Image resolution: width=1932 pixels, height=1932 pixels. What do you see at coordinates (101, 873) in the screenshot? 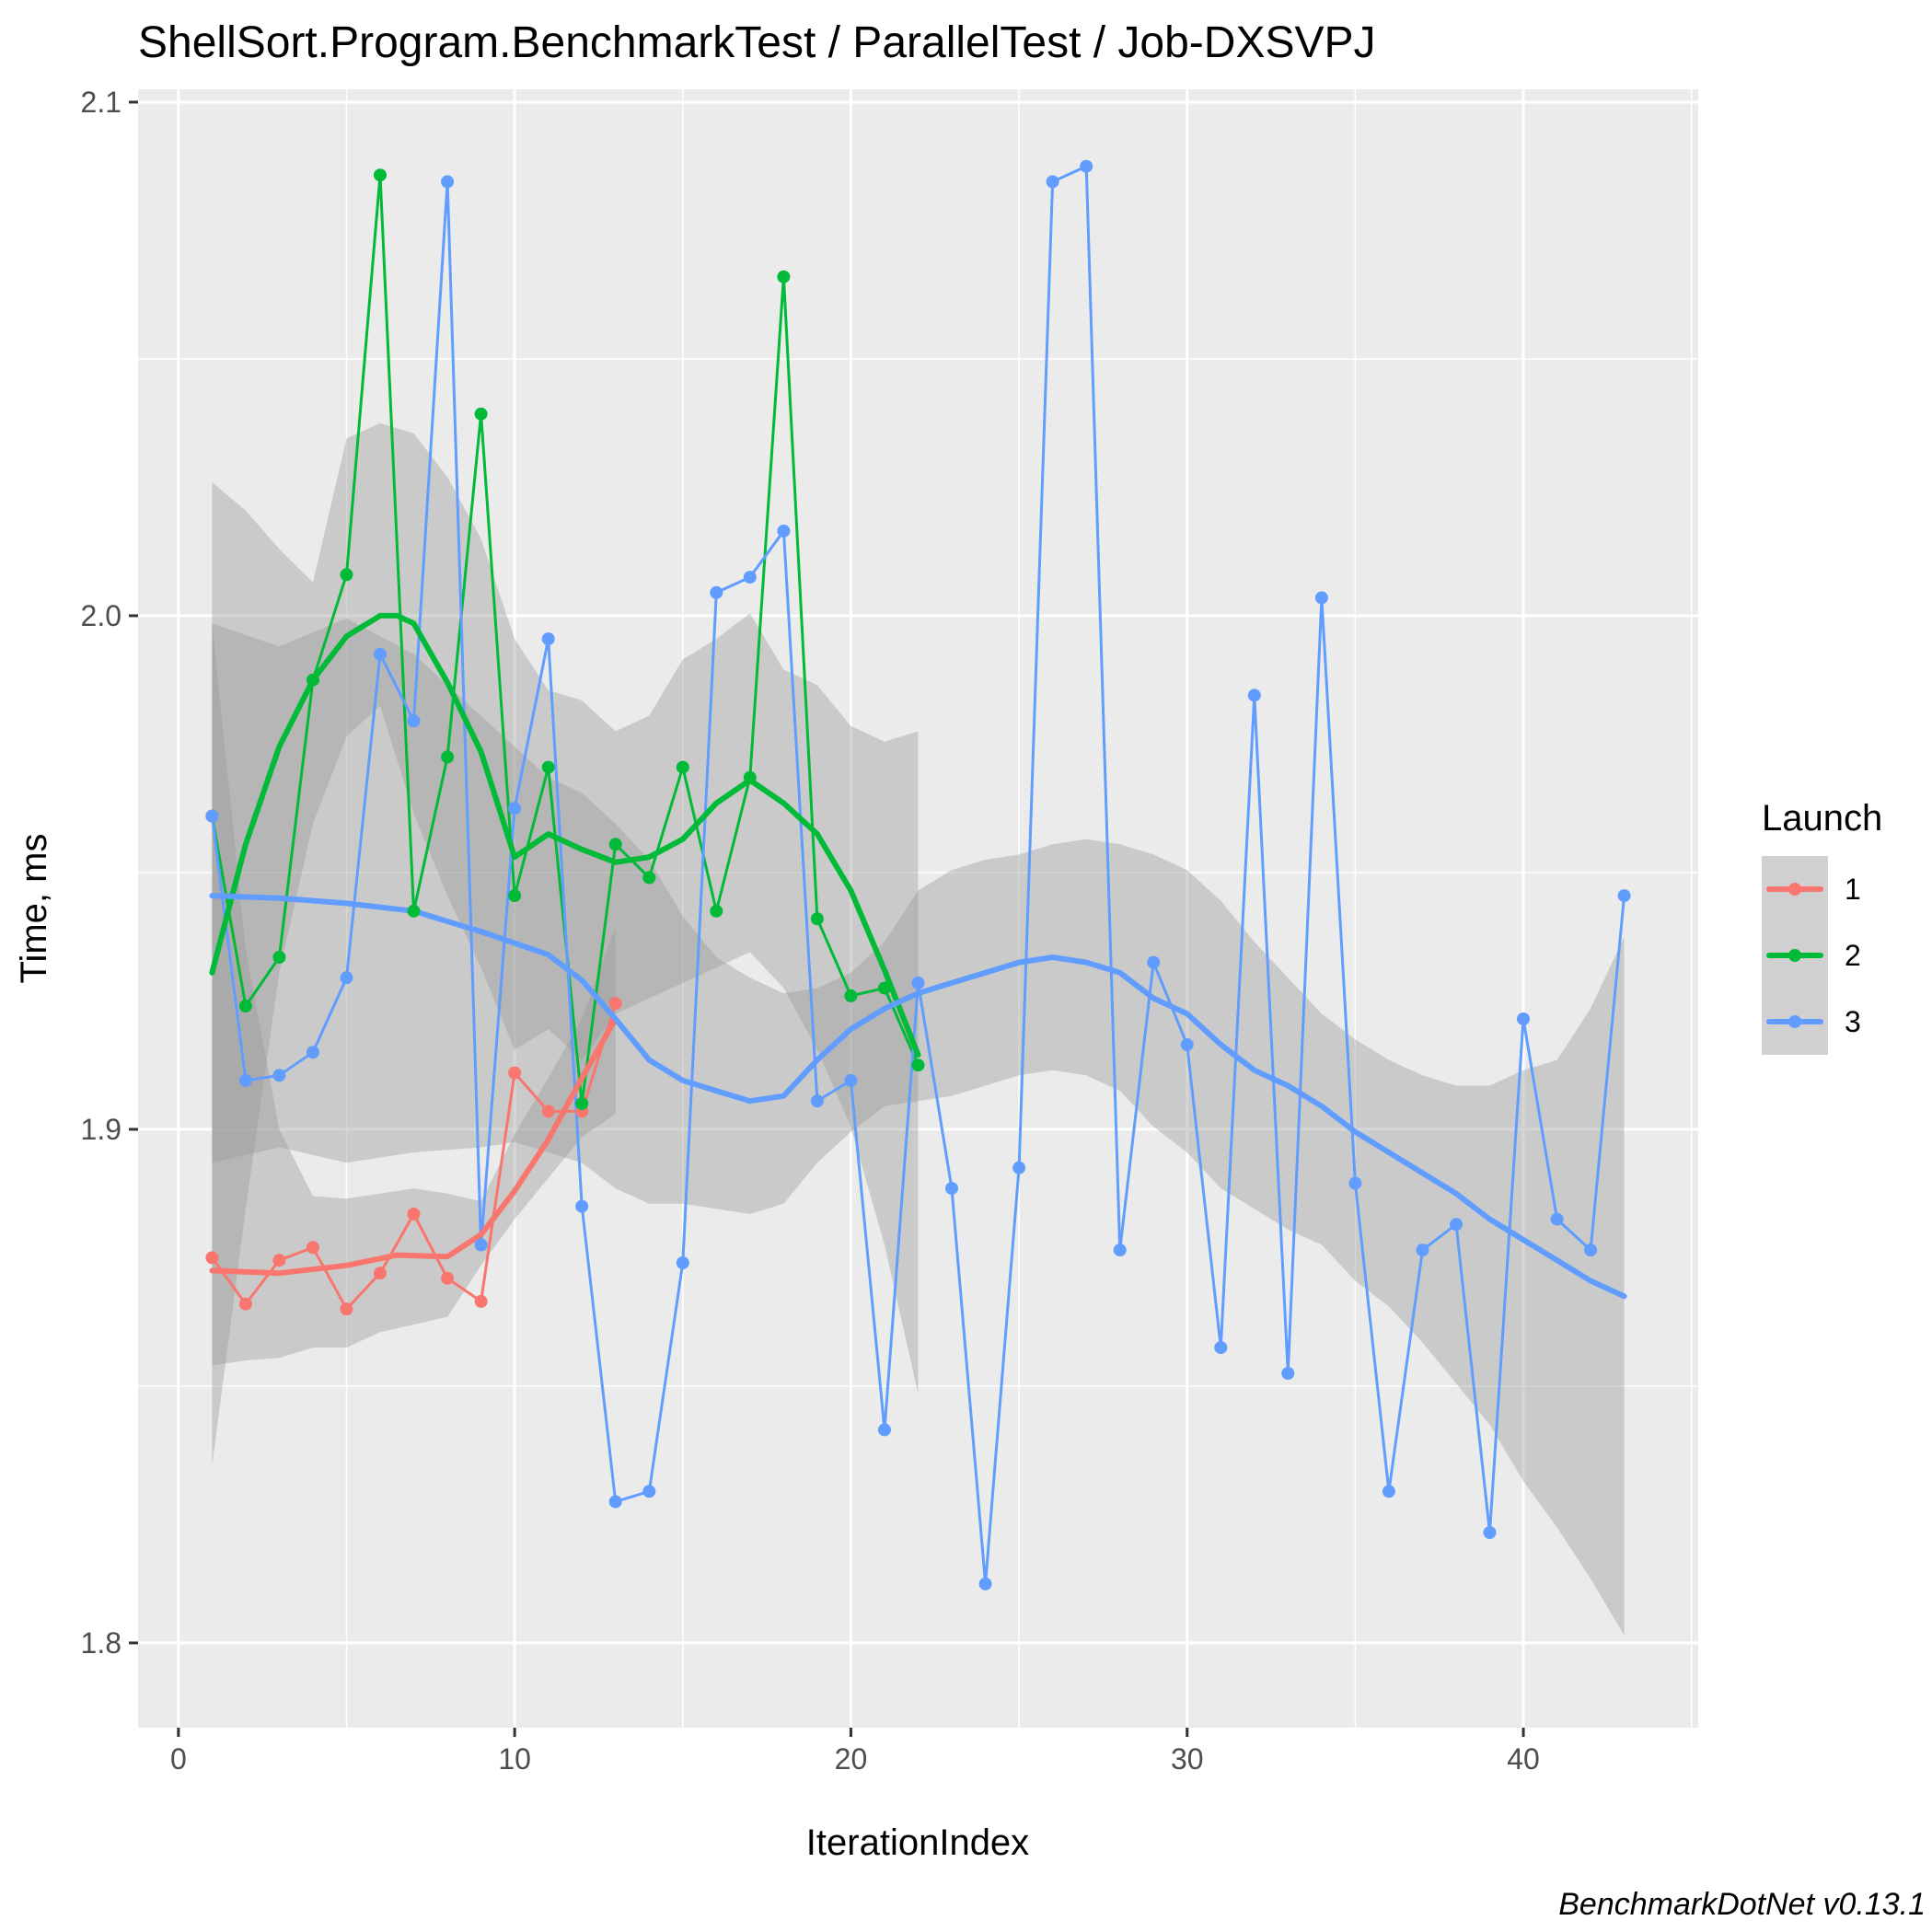
I see `y-tick-labels: 1.8 1.9 2.0 2.1` at bounding box center [101, 873].